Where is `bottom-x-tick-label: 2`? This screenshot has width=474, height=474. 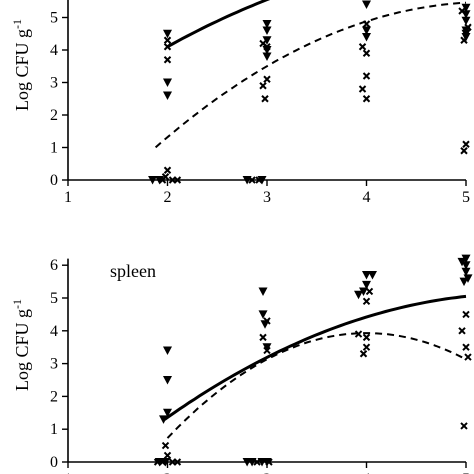
bottom-x-tick-label: 2 is located at coordinates (168, 472).